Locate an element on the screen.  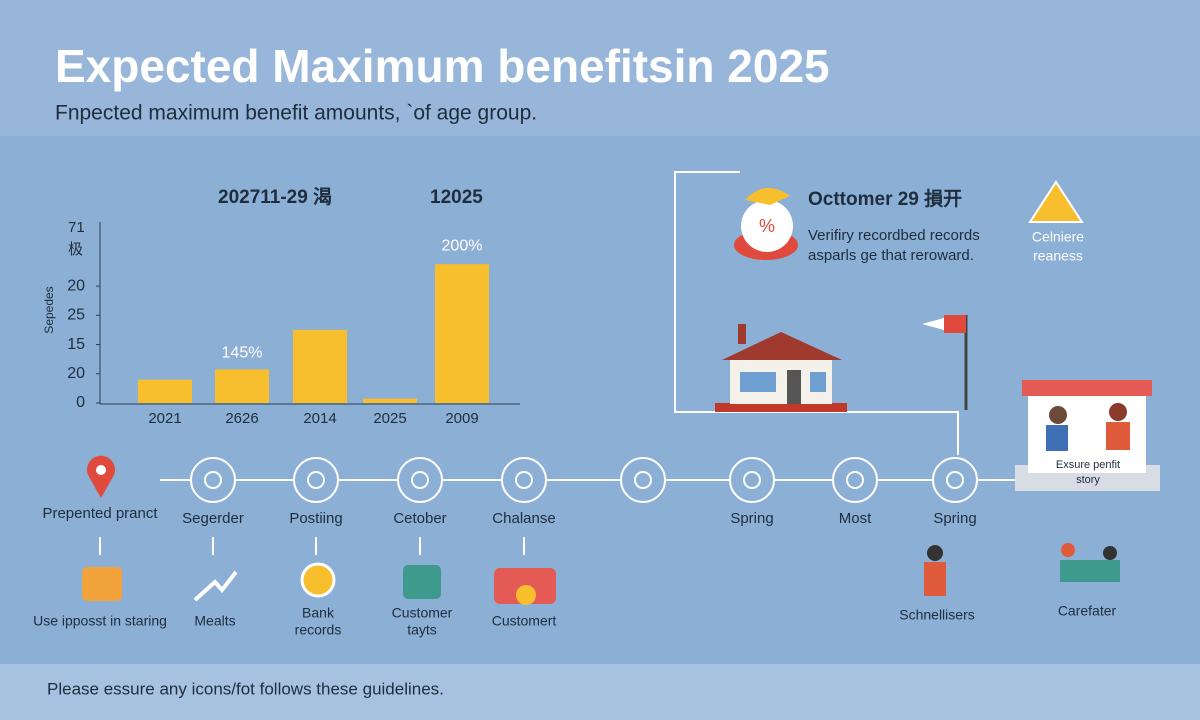
chart-header: 12025 is located at coordinates (456, 197).